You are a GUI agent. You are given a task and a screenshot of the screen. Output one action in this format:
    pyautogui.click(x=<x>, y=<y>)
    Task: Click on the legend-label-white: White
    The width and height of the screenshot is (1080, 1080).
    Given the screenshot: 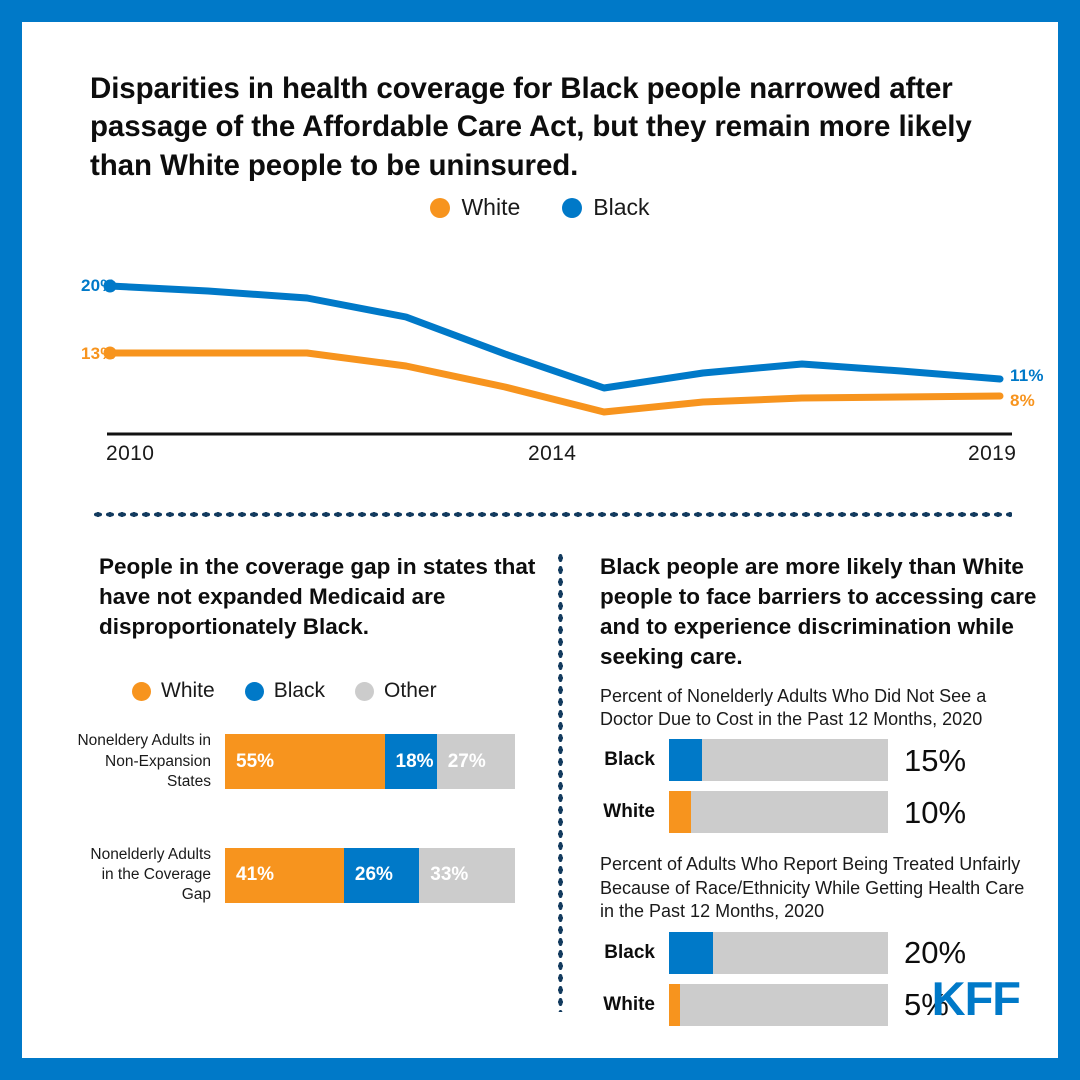 What is the action you would take?
    pyautogui.click(x=491, y=207)
    